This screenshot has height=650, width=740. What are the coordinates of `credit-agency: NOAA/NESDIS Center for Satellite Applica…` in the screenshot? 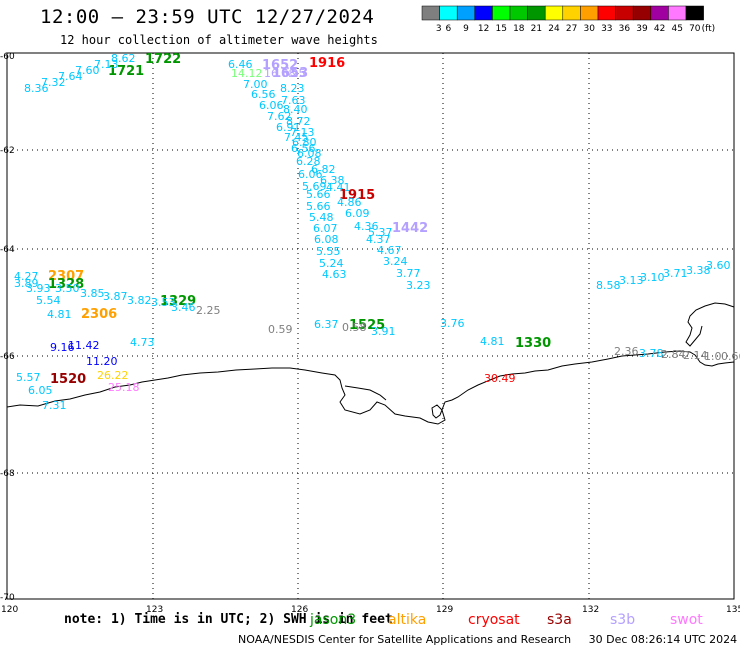 It's located at (405, 639).